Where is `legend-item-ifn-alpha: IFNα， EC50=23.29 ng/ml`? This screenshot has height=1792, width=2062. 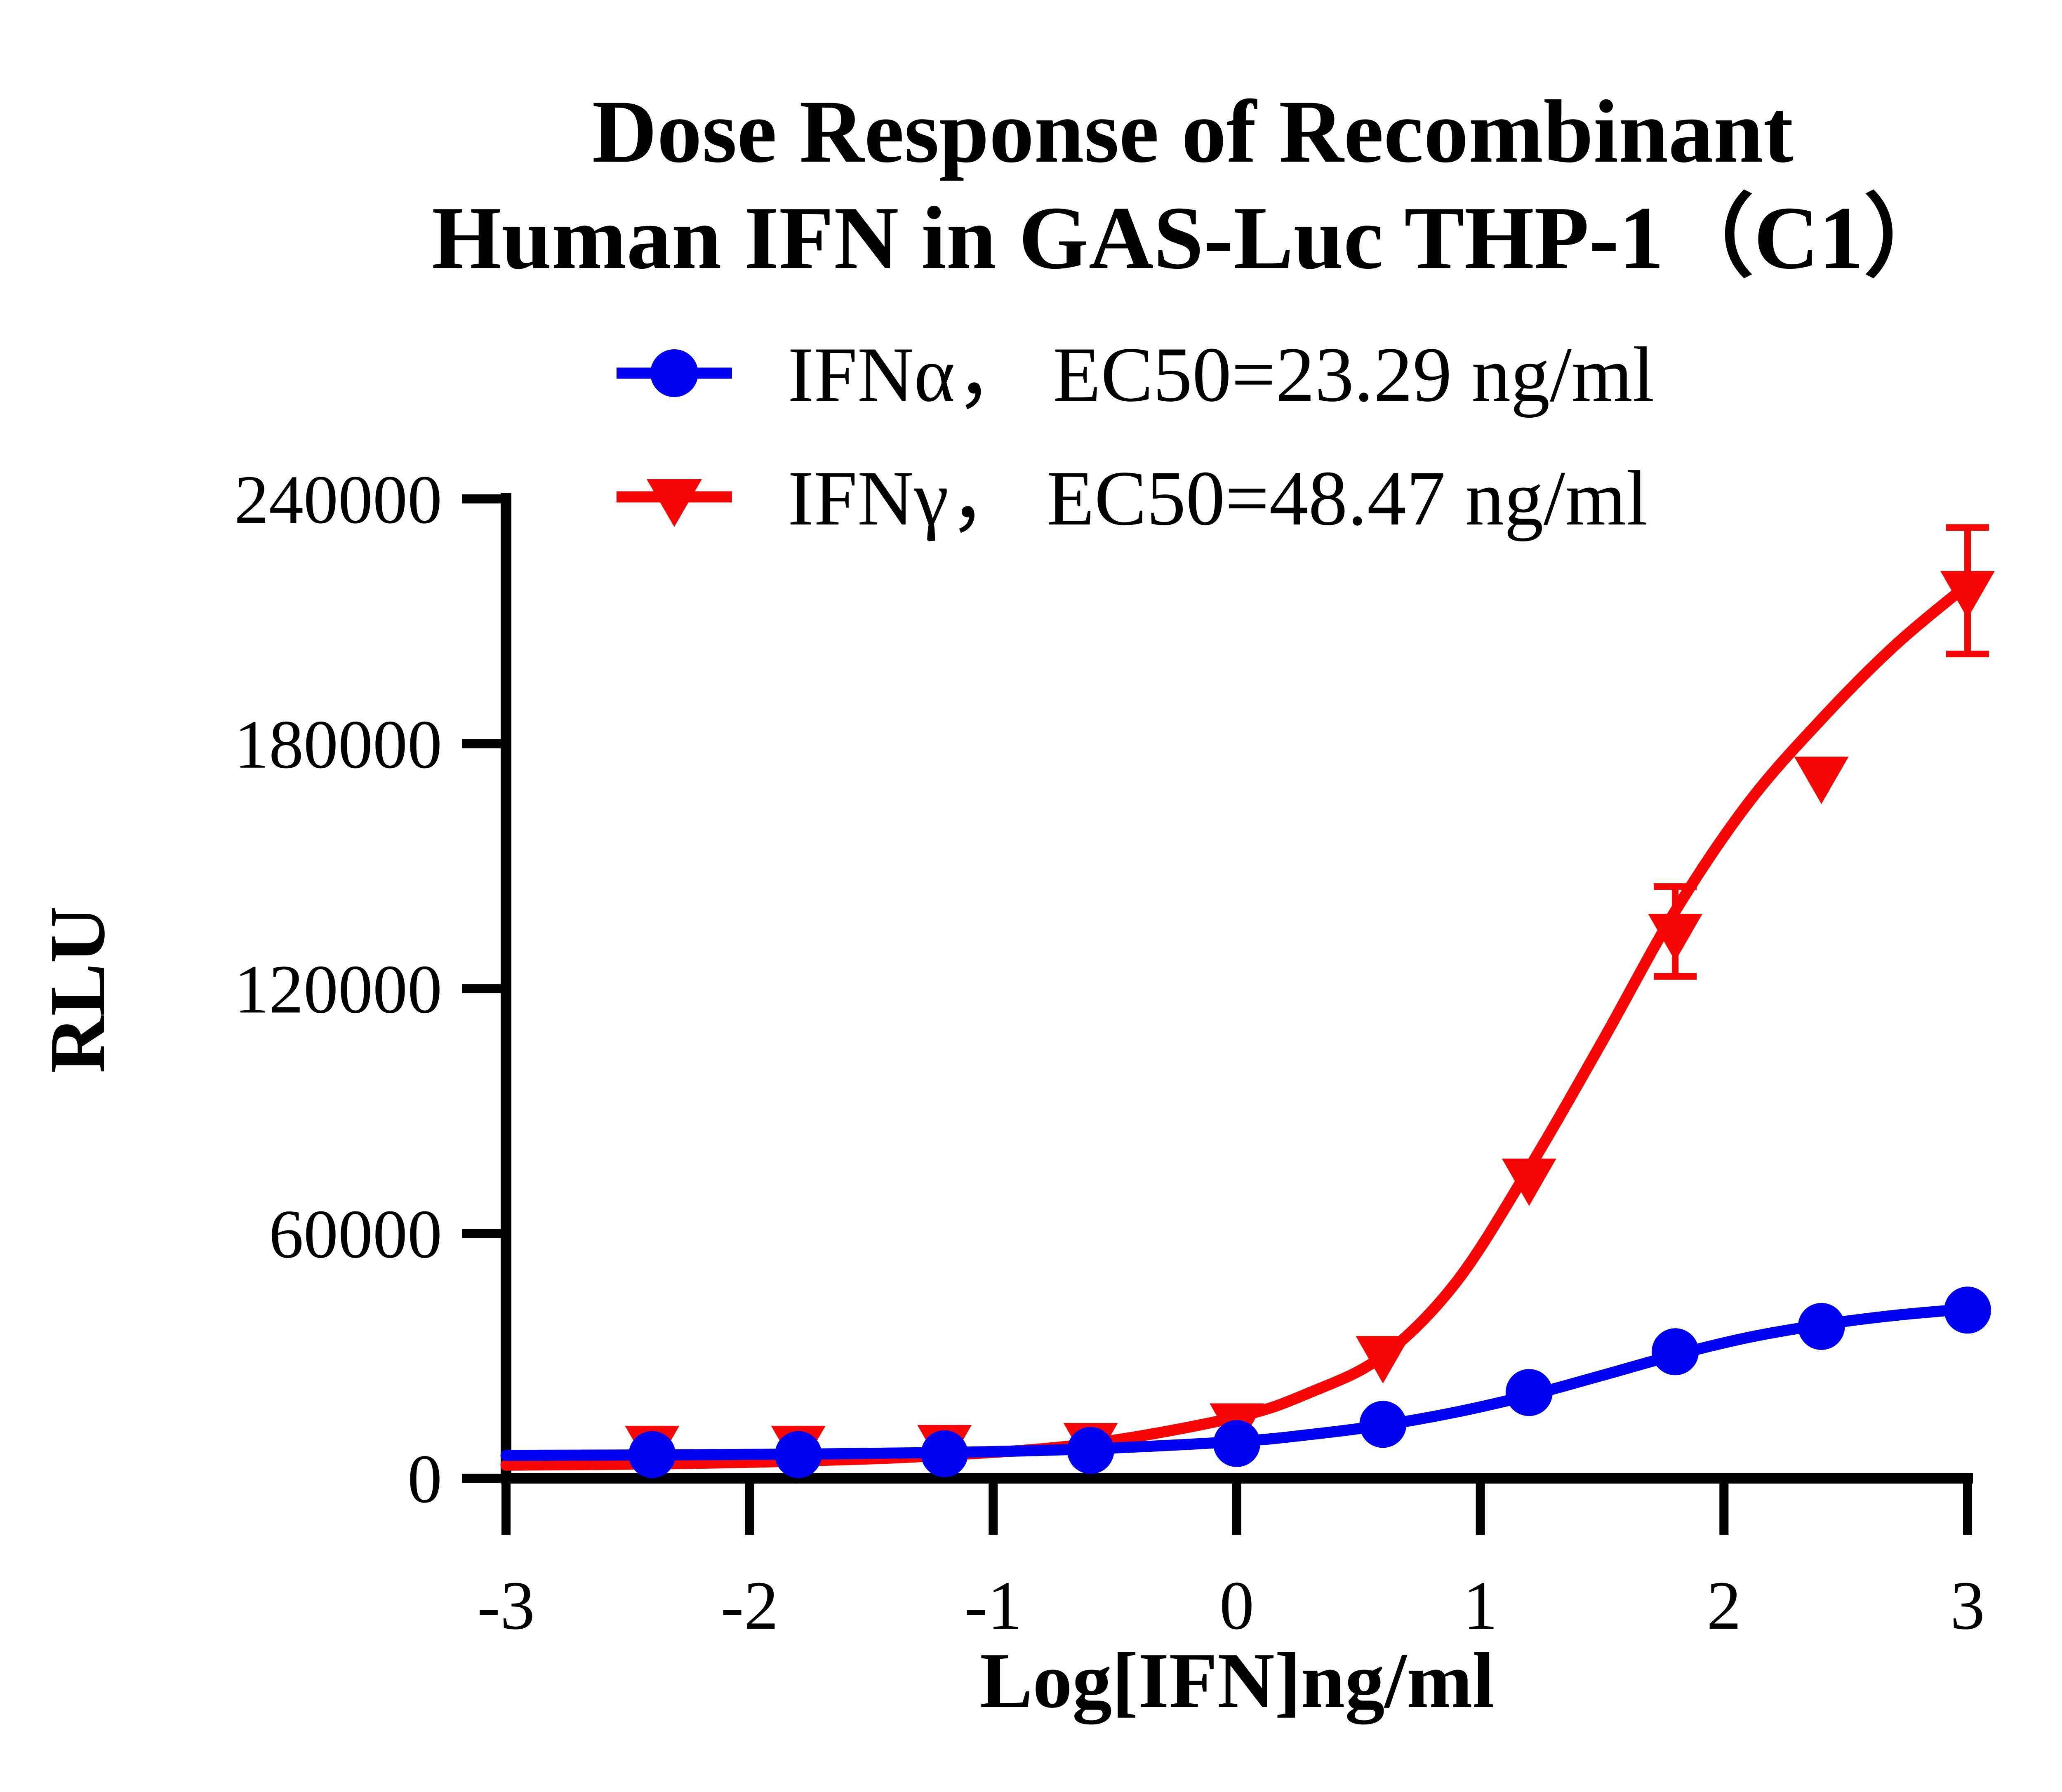 legend-item-ifn-alpha: IFNα， EC50=23.29 ng/ml is located at coordinates (1136, 375).